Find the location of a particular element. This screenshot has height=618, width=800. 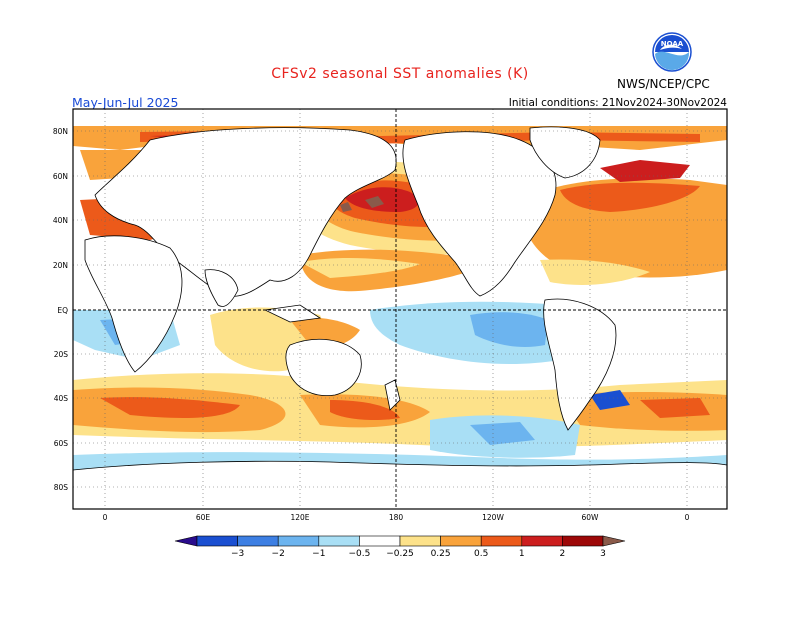

noaa-logo: NOAA is located at coordinates (672, 52).